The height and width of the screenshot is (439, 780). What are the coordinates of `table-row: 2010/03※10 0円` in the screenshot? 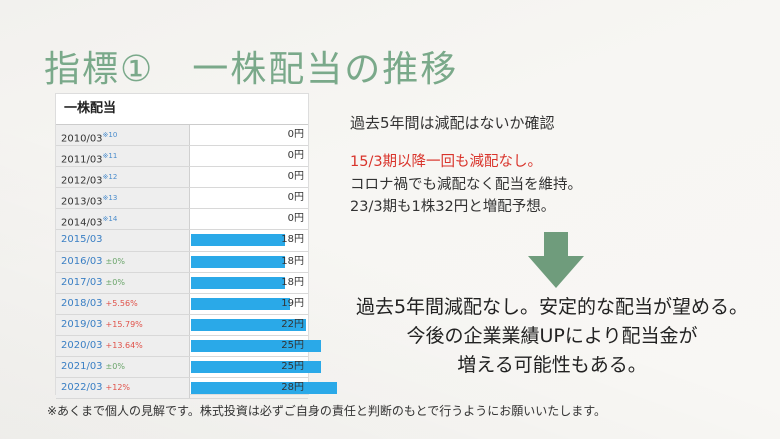 It's located at (182, 136).